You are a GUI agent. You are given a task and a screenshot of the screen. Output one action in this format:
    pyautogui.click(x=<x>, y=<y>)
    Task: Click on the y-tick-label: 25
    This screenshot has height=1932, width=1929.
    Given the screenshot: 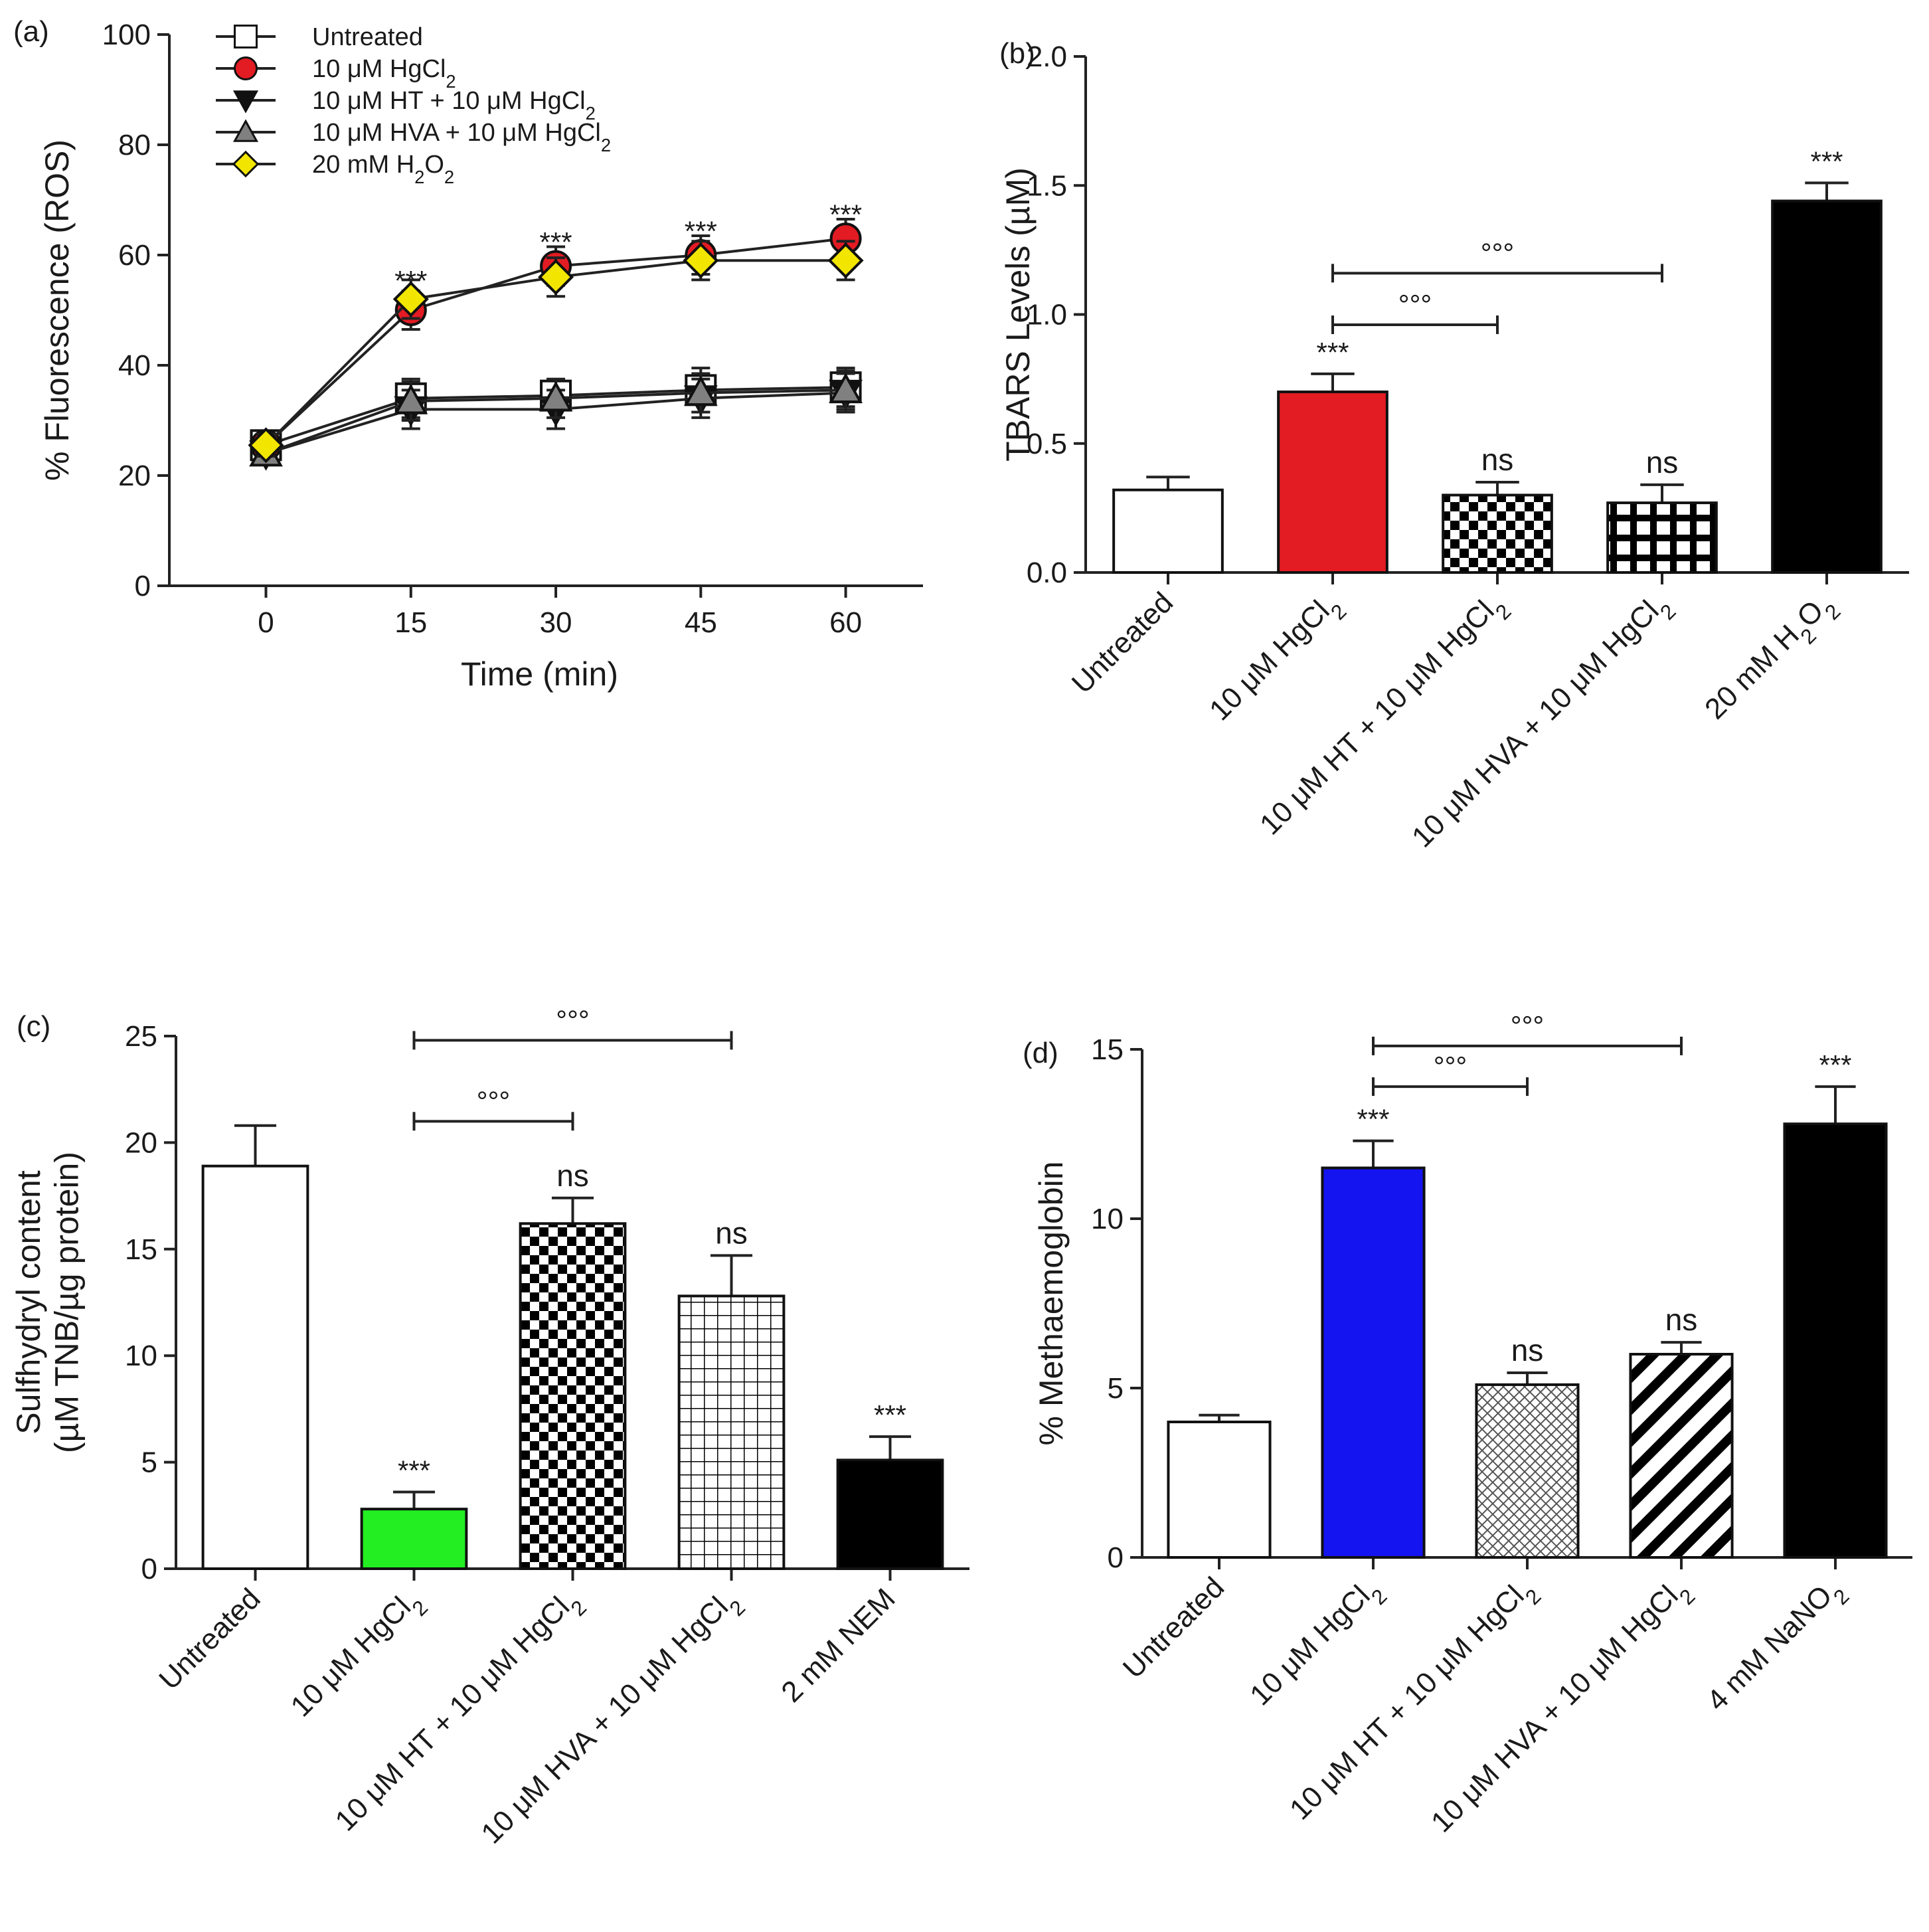 What is the action you would take?
    pyautogui.click(x=141, y=1036)
    